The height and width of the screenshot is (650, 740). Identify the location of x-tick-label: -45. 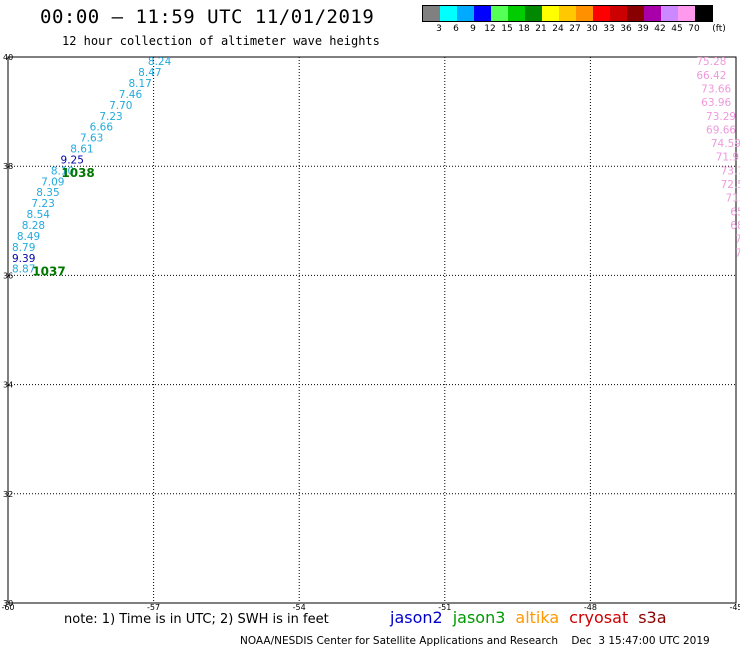
(734, 607).